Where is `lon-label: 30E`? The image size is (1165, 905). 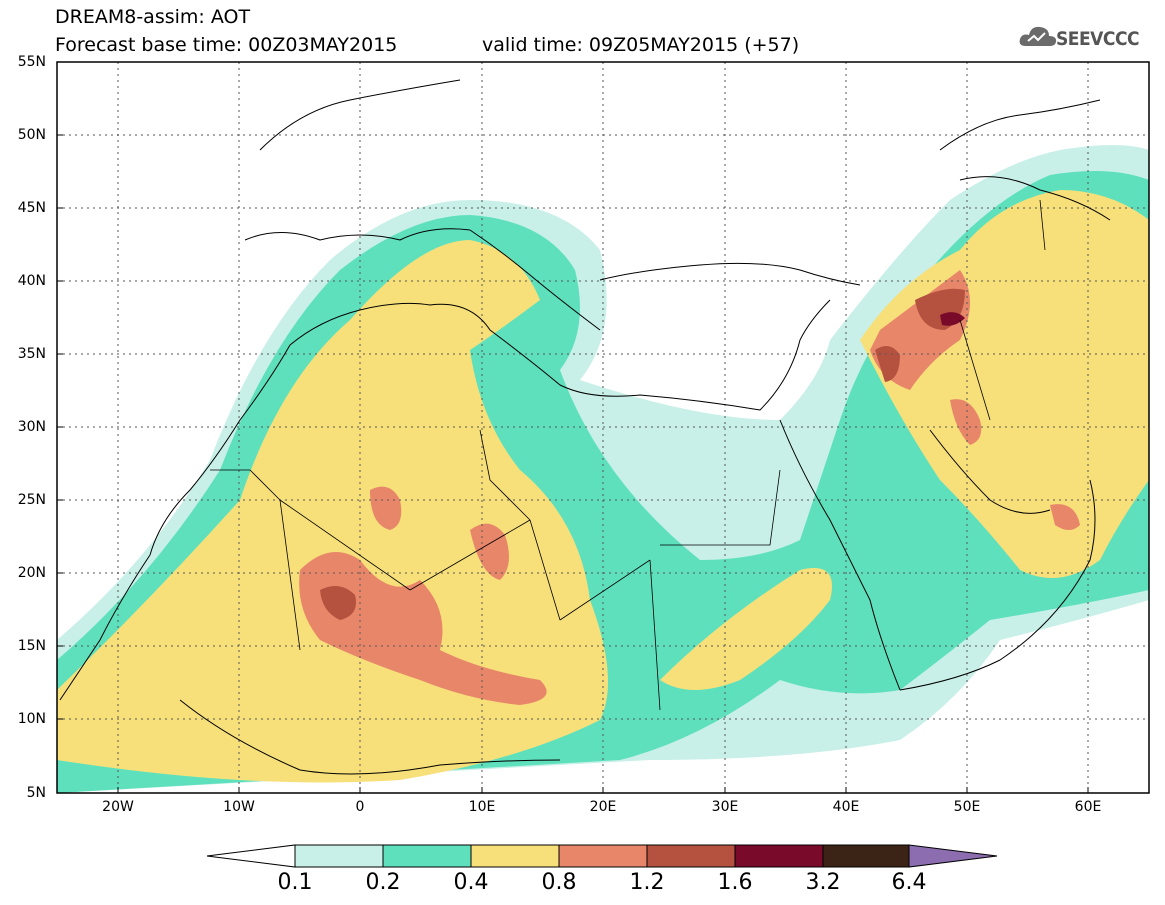 lon-label: 30E is located at coordinates (725, 807).